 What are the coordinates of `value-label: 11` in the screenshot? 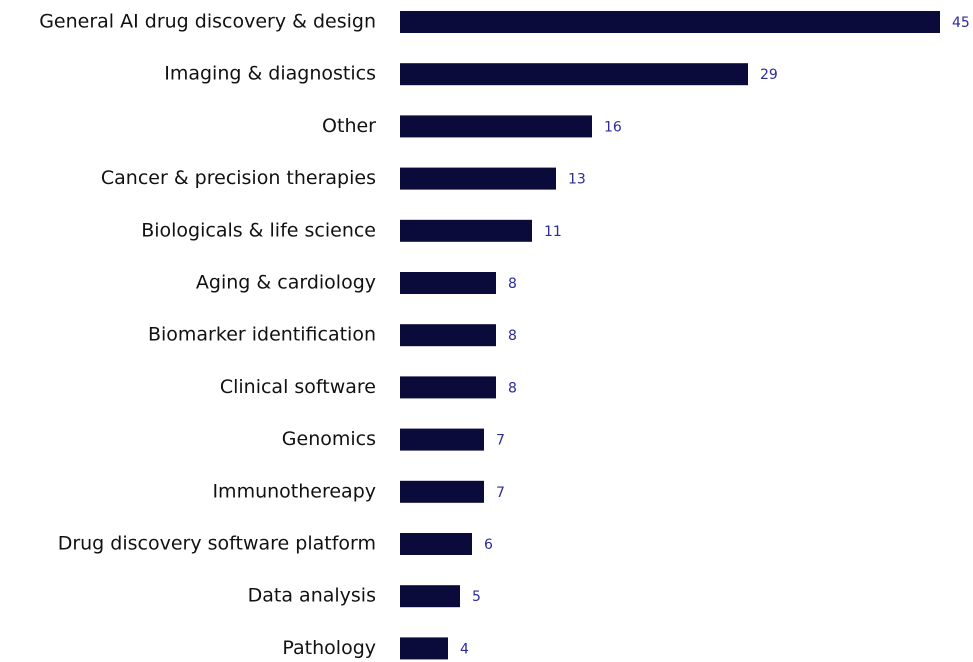 It's located at (553, 232).